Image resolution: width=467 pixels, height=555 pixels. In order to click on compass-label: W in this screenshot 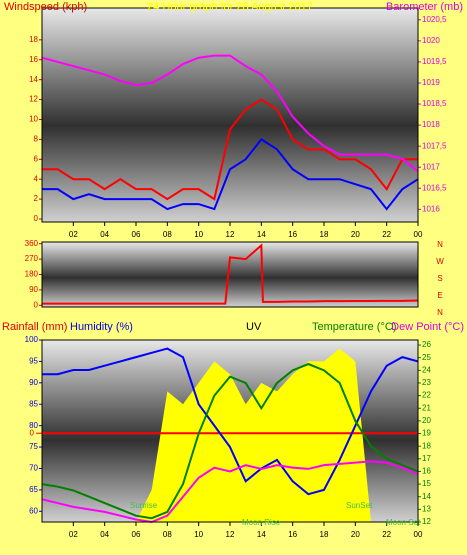, I will do `click(440, 261)`.